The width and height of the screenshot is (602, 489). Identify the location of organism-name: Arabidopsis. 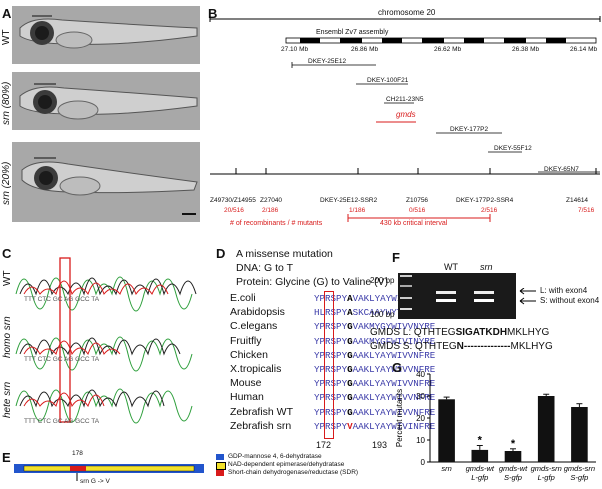
(257, 312).